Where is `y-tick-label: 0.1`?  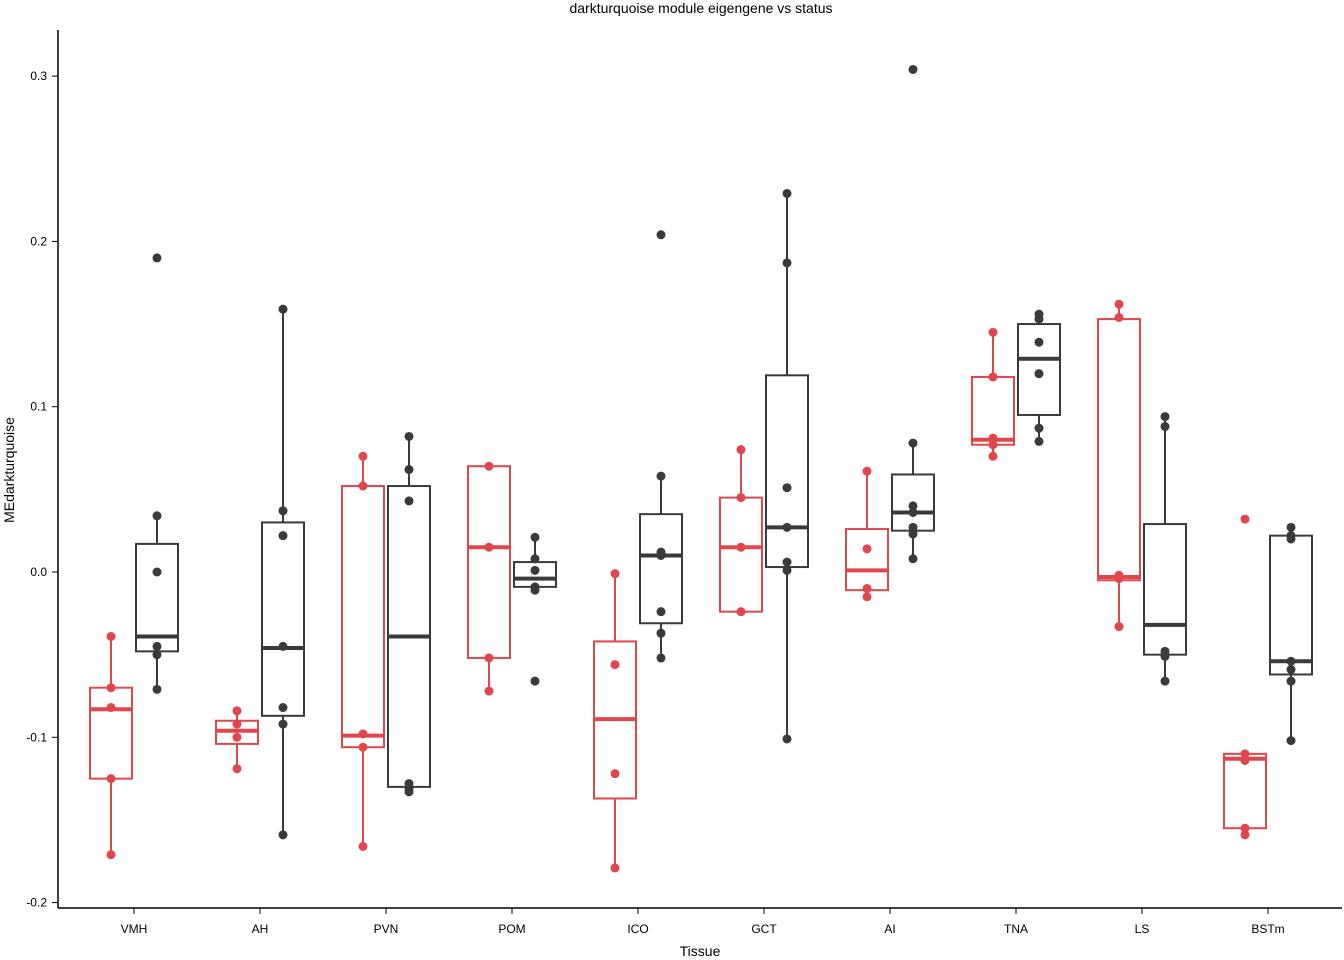
y-tick-label: 0.1 is located at coordinates (38, 407).